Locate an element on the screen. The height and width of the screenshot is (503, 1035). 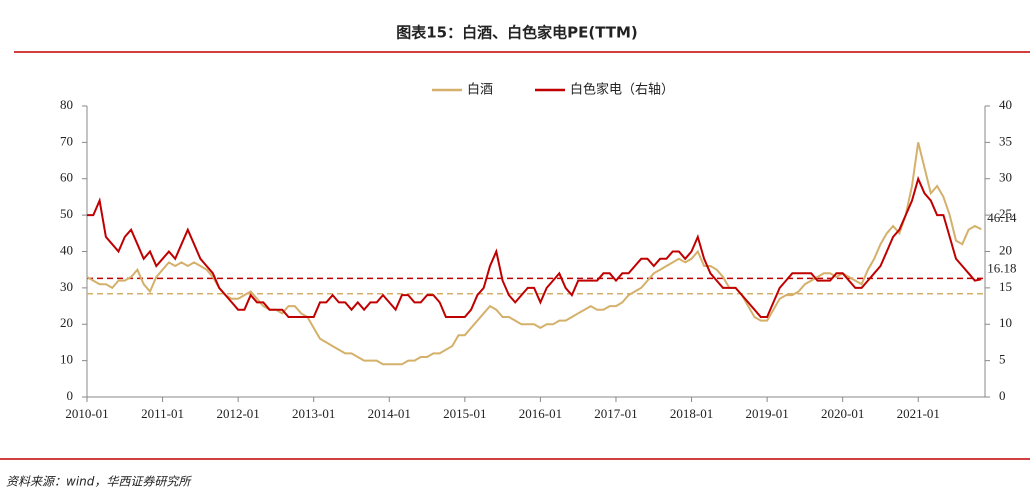
legend-label: 白酒 is located at coordinates (480, 90).